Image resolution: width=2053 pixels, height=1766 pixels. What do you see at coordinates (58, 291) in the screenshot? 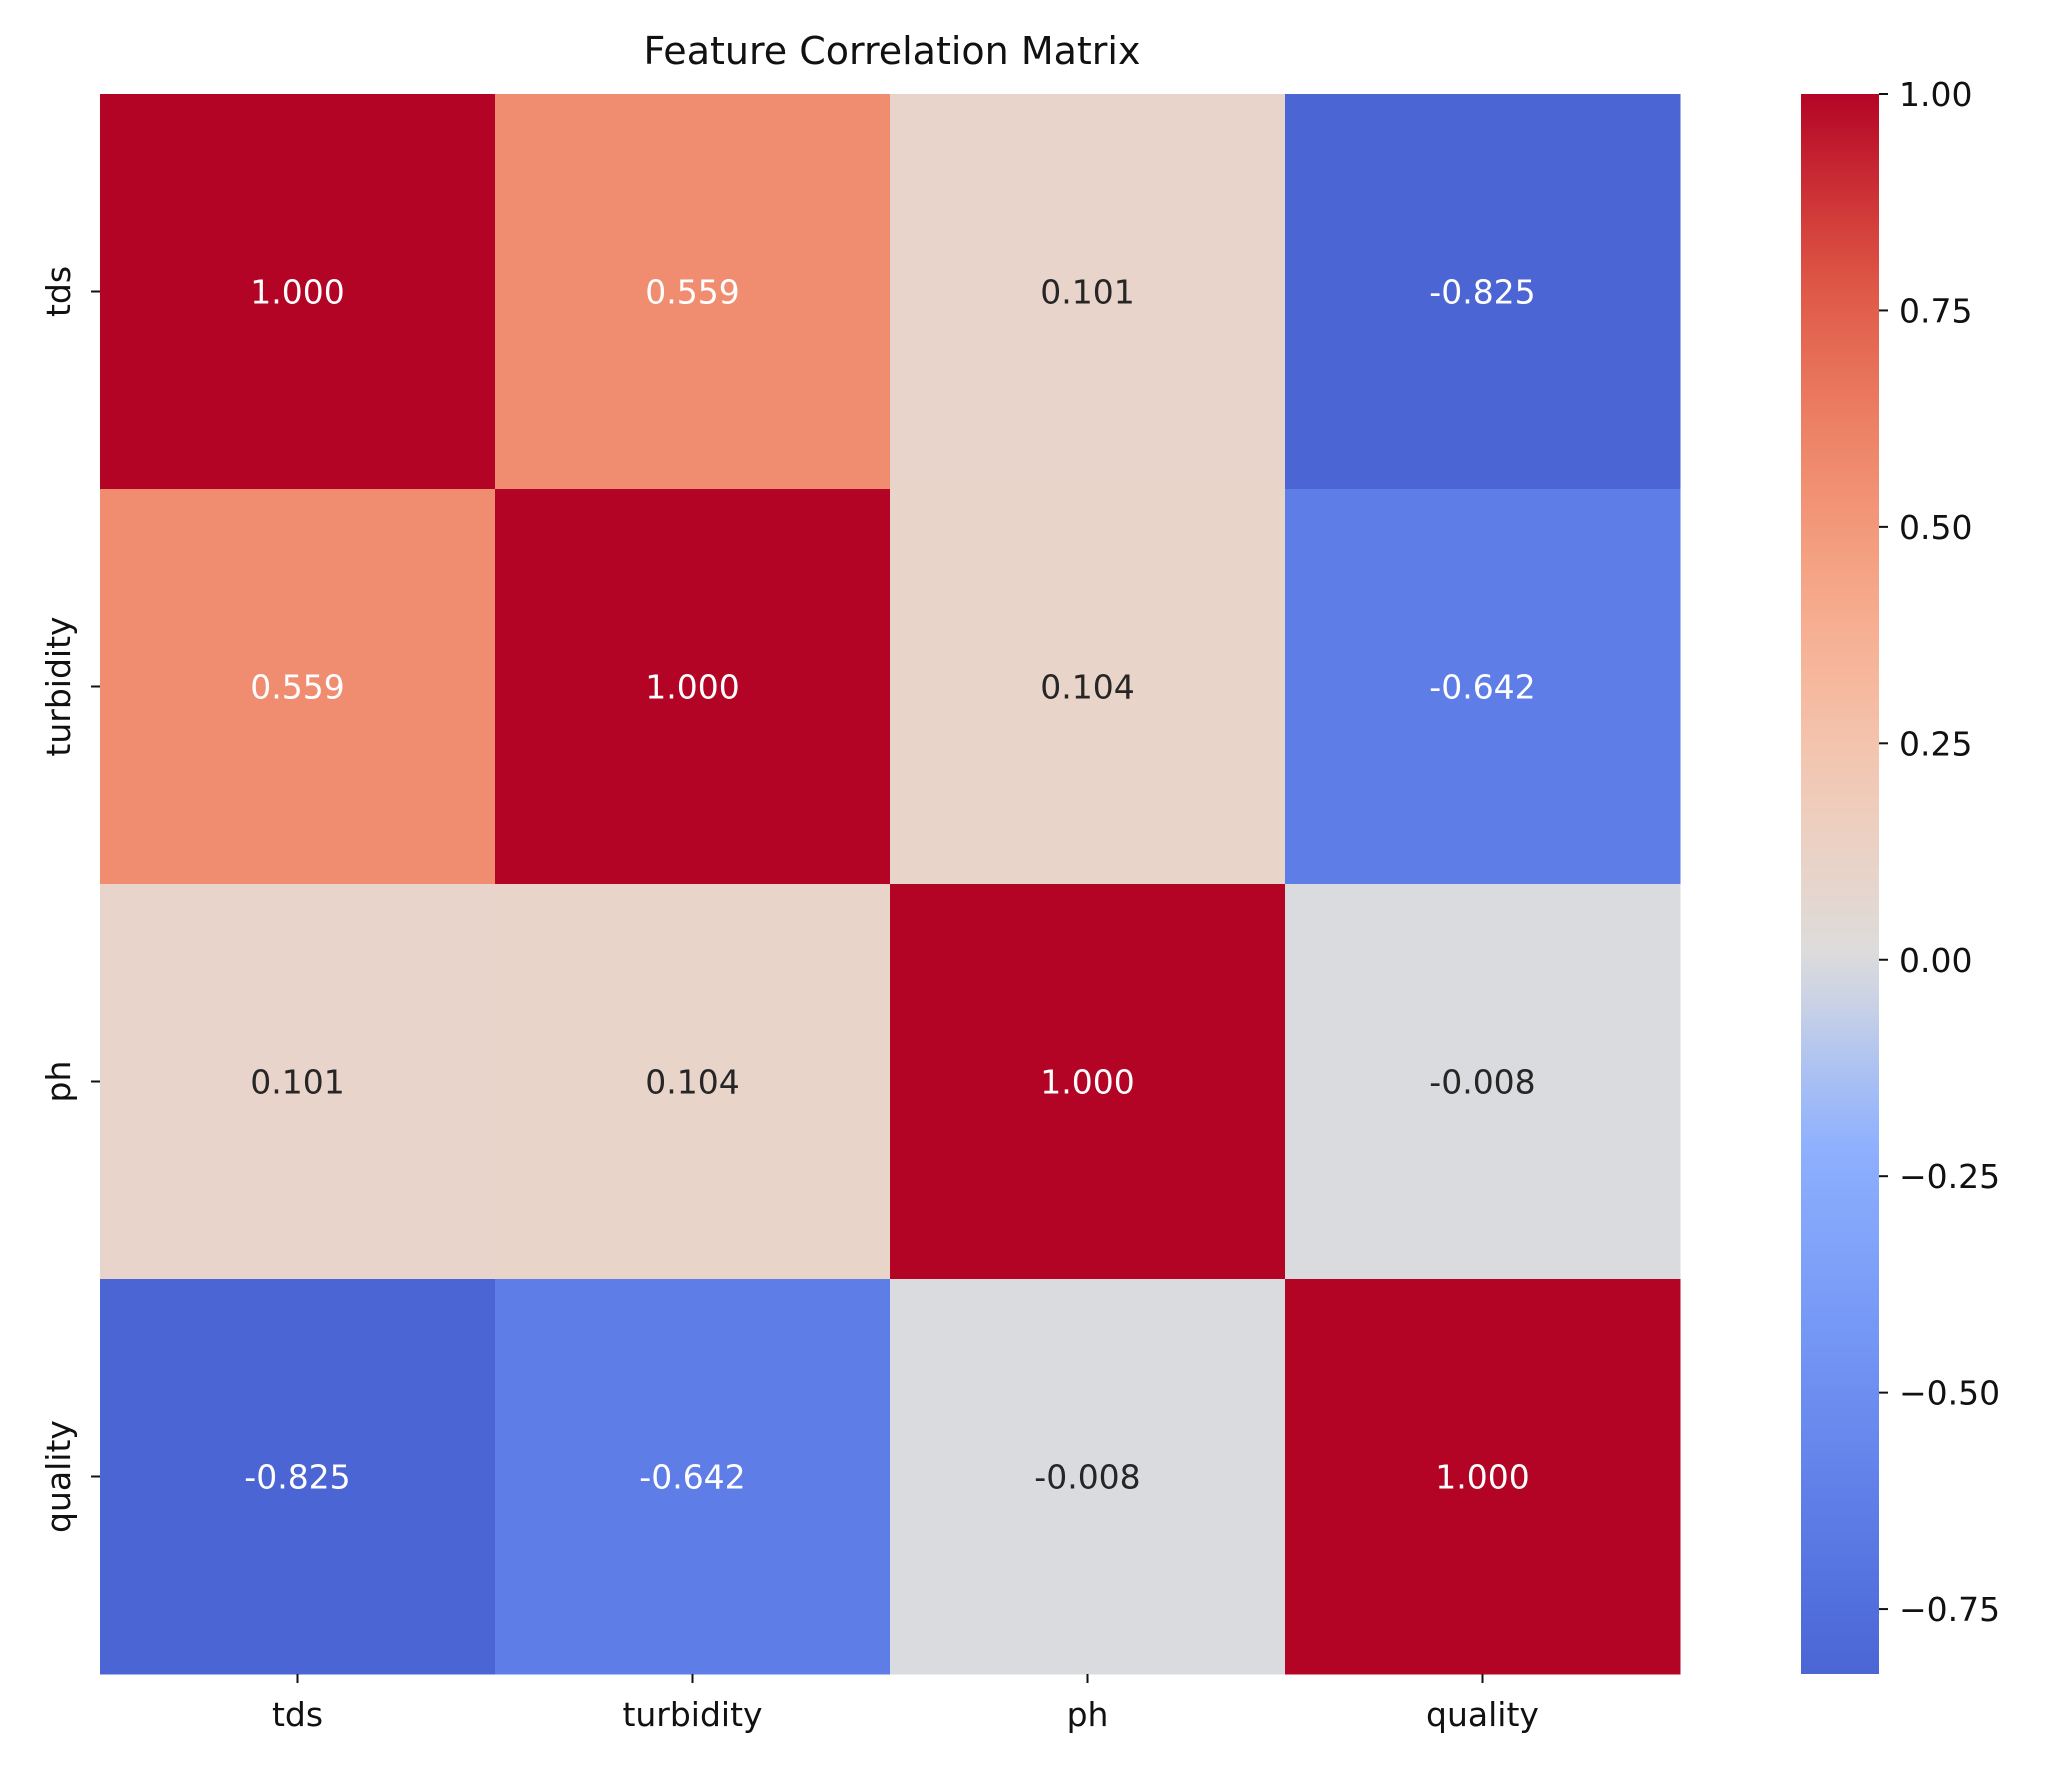
I see `y-tick-label: tds` at bounding box center [58, 291].